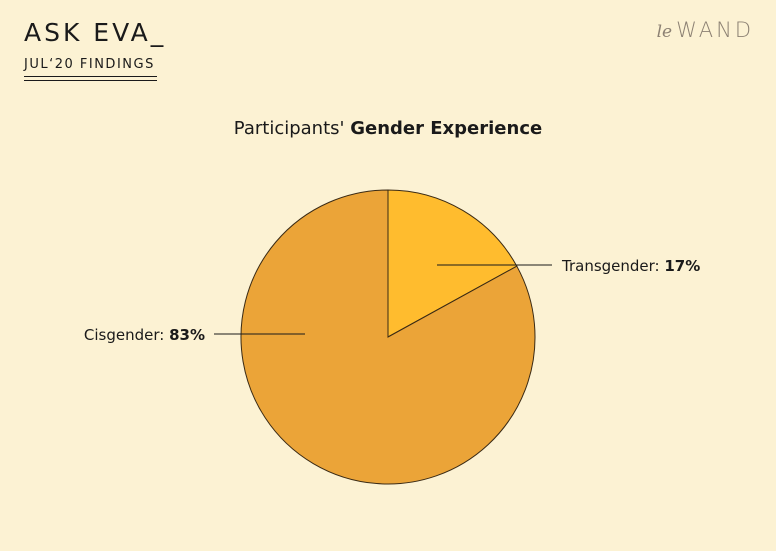 Image resolution: width=776 pixels, height=551 pixels. What do you see at coordinates (612, 266) in the screenshot?
I see `slice-label-name: Transgender:` at bounding box center [612, 266].